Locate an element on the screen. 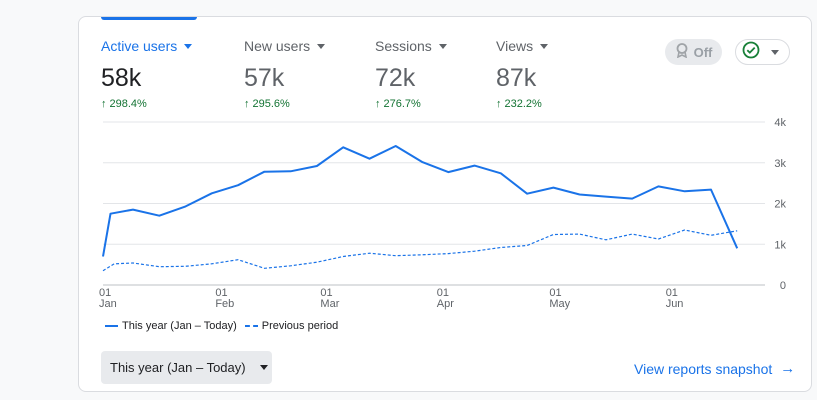 The height and width of the screenshot is (400, 817). metric-value: 57k is located at coordinates (264, 78).